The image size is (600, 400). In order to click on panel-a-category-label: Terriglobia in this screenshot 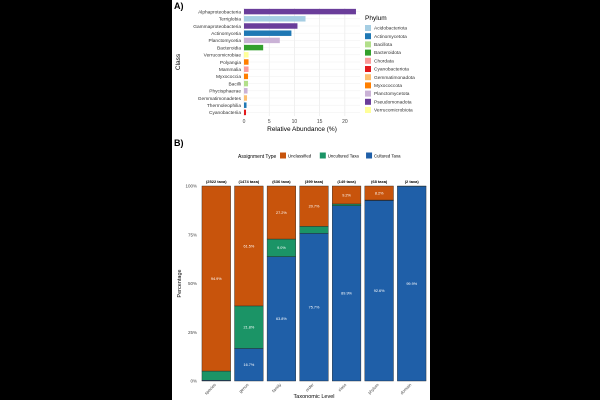, I will do `click(230, 20)`.